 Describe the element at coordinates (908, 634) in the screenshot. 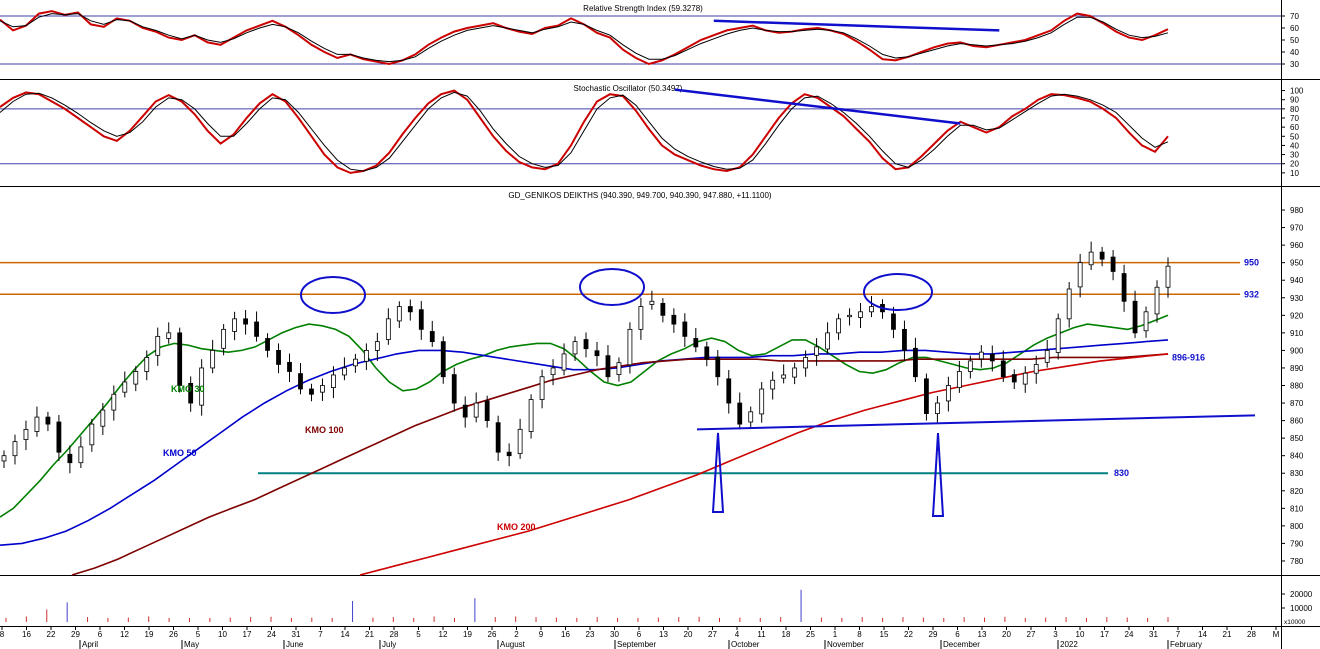

I see `x-day-label-37: 22` at that location.